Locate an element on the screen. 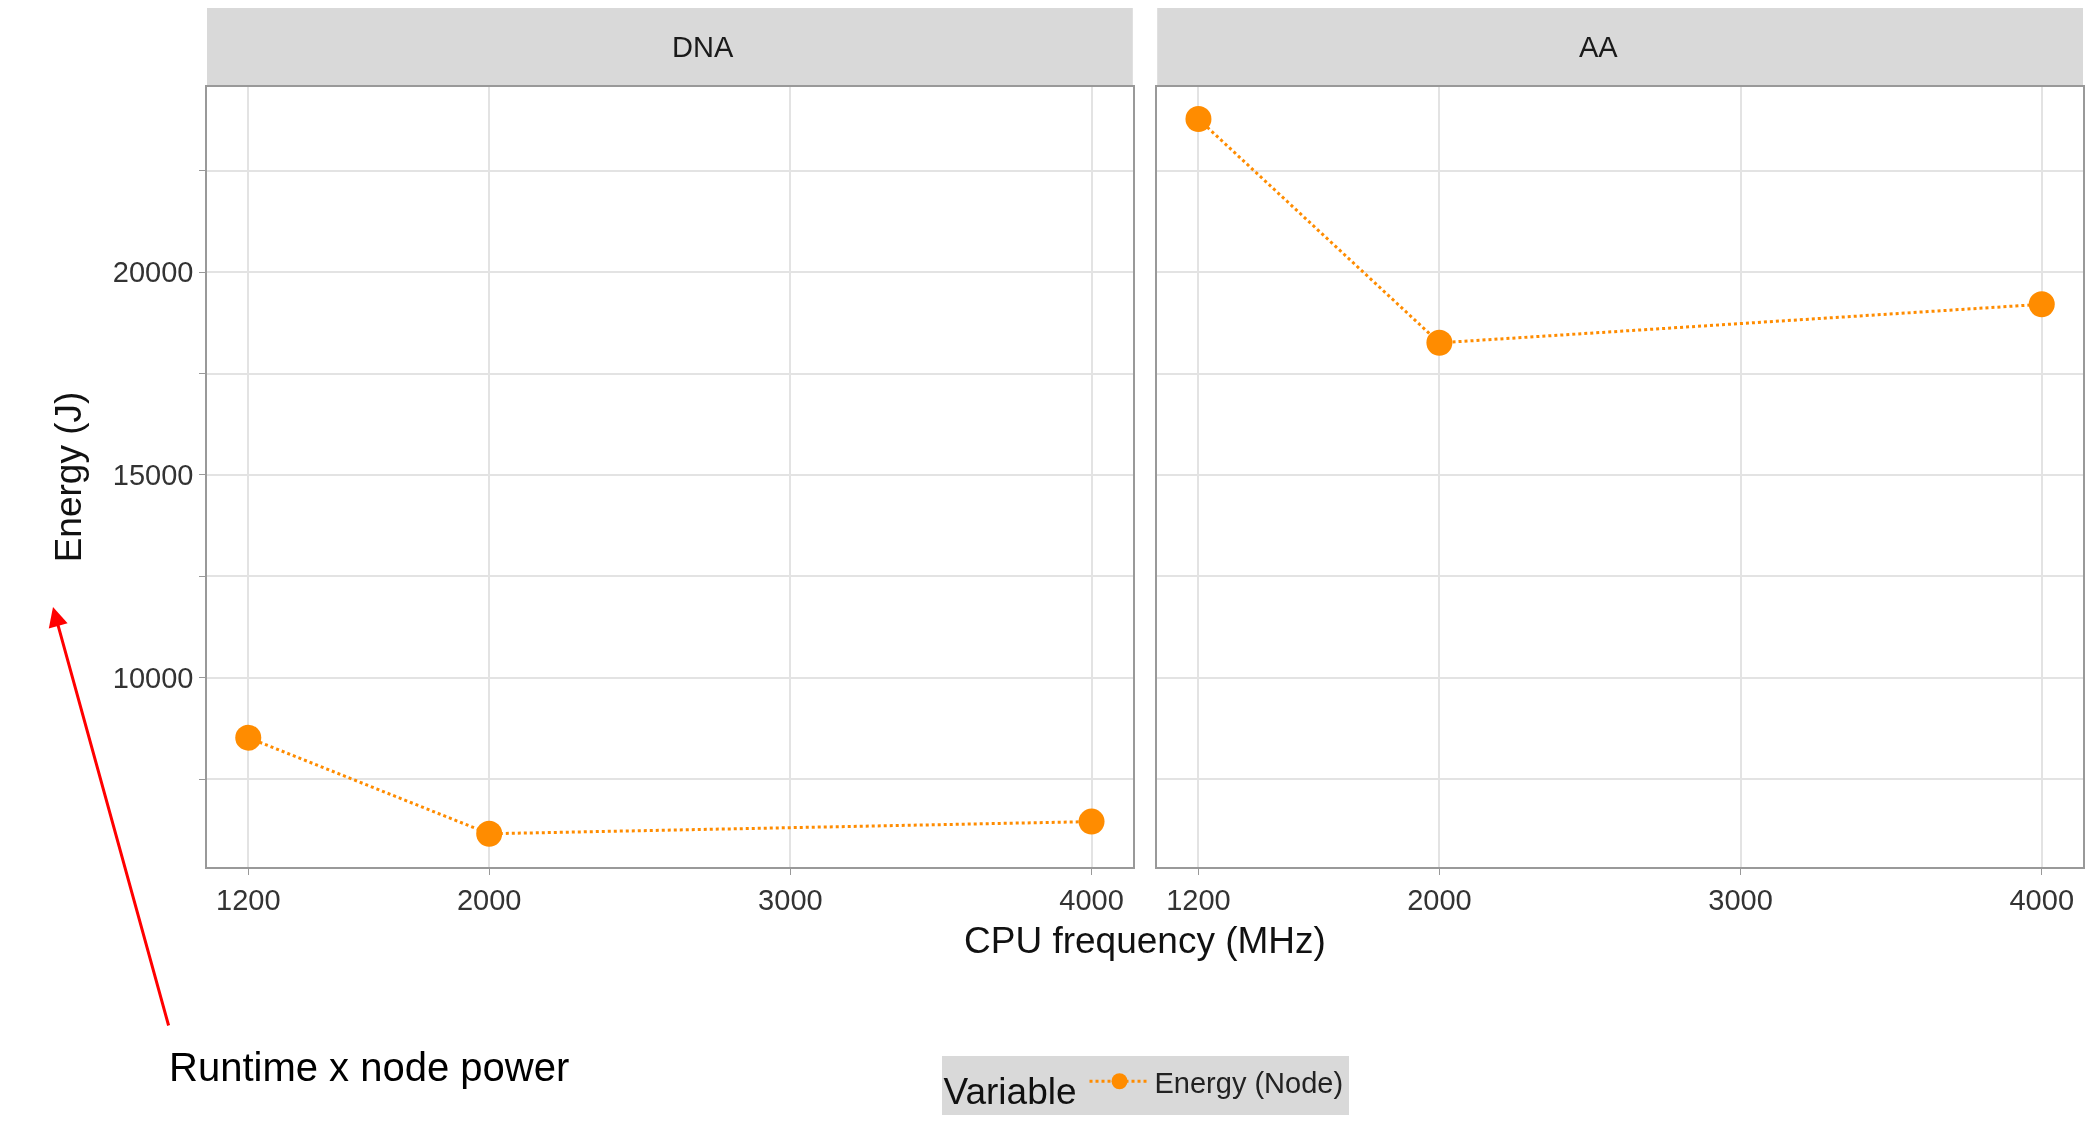 This screenshot has height=1141, width=2090. y-tick-label: 20000 is located at coordinates (153, 272).